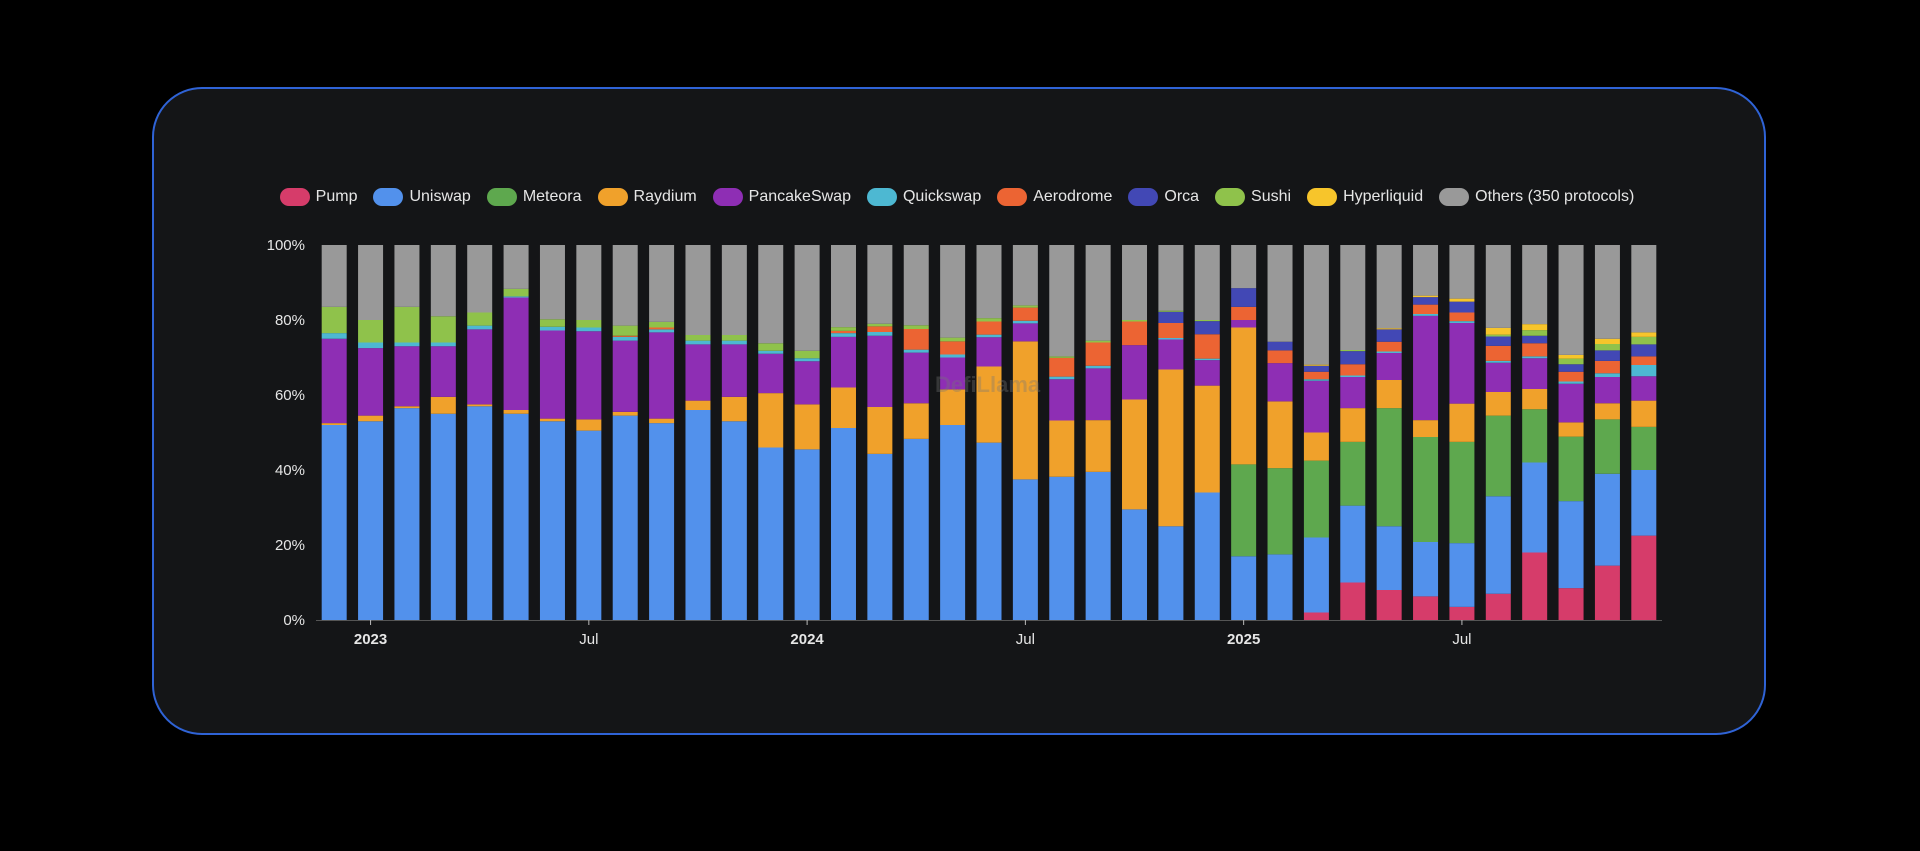 The image size is (1920, 851). I want to click on legend-item: Pump, so click(318, 197).